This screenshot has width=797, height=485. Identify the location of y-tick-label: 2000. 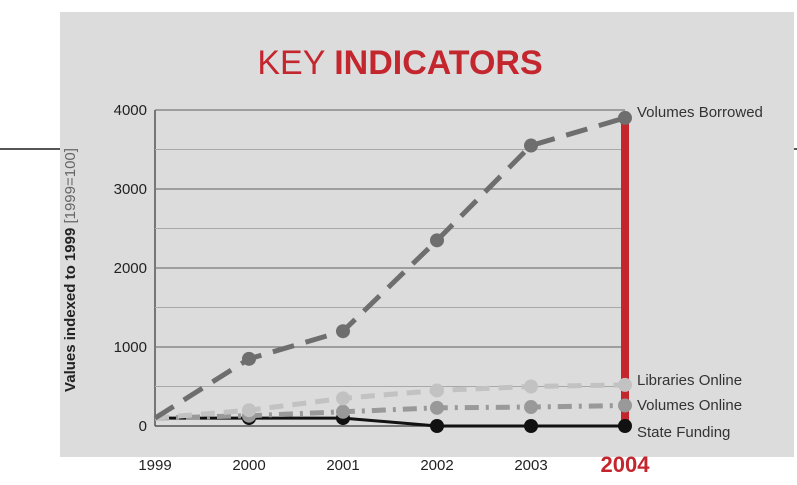
(130, 268).